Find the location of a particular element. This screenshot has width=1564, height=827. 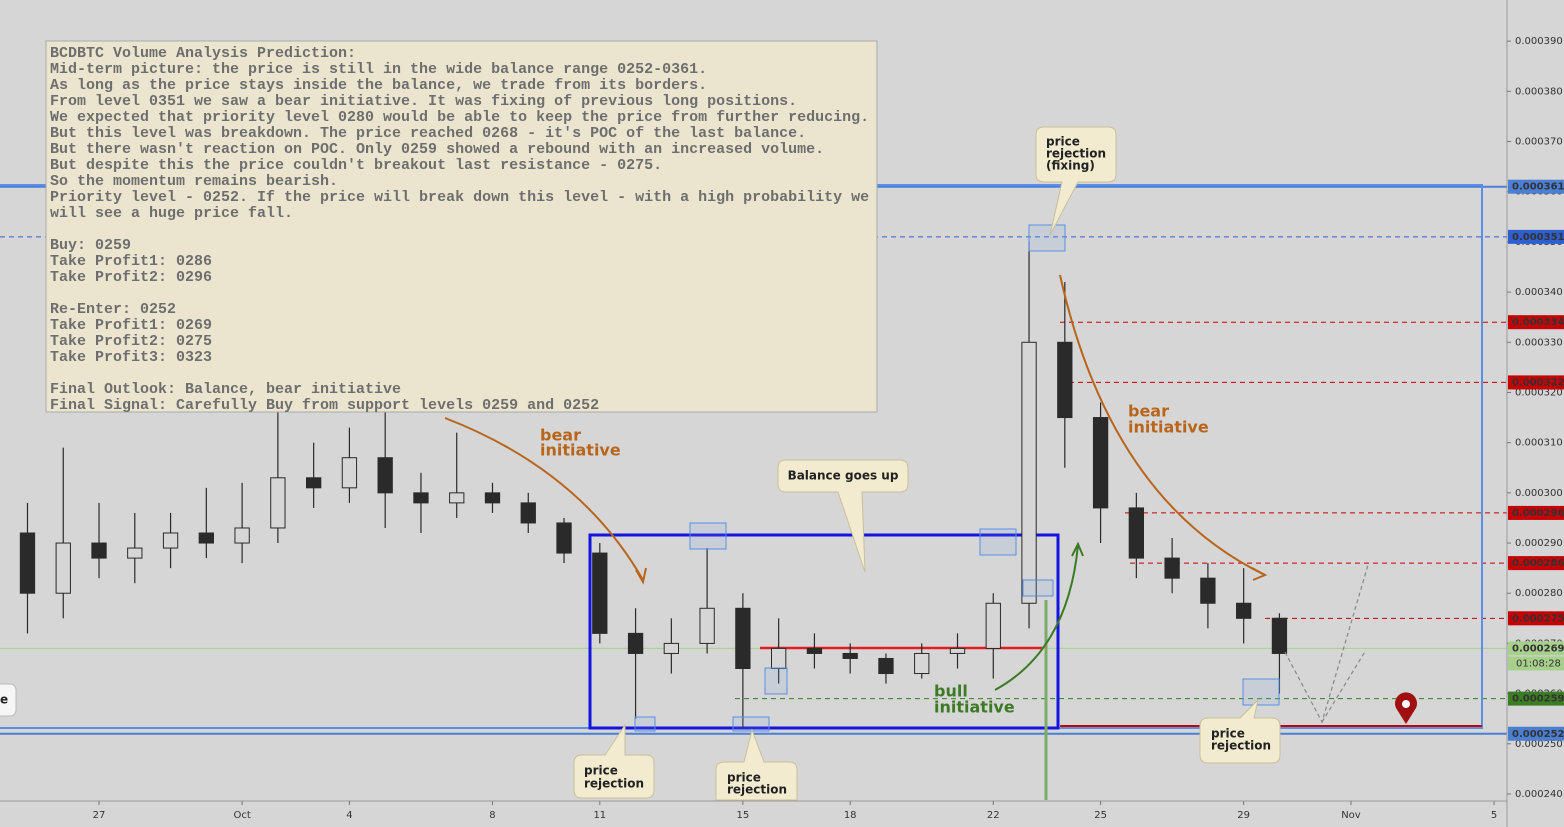

y-tick-label: 0.000330 is located at coordinates (1539, 342).